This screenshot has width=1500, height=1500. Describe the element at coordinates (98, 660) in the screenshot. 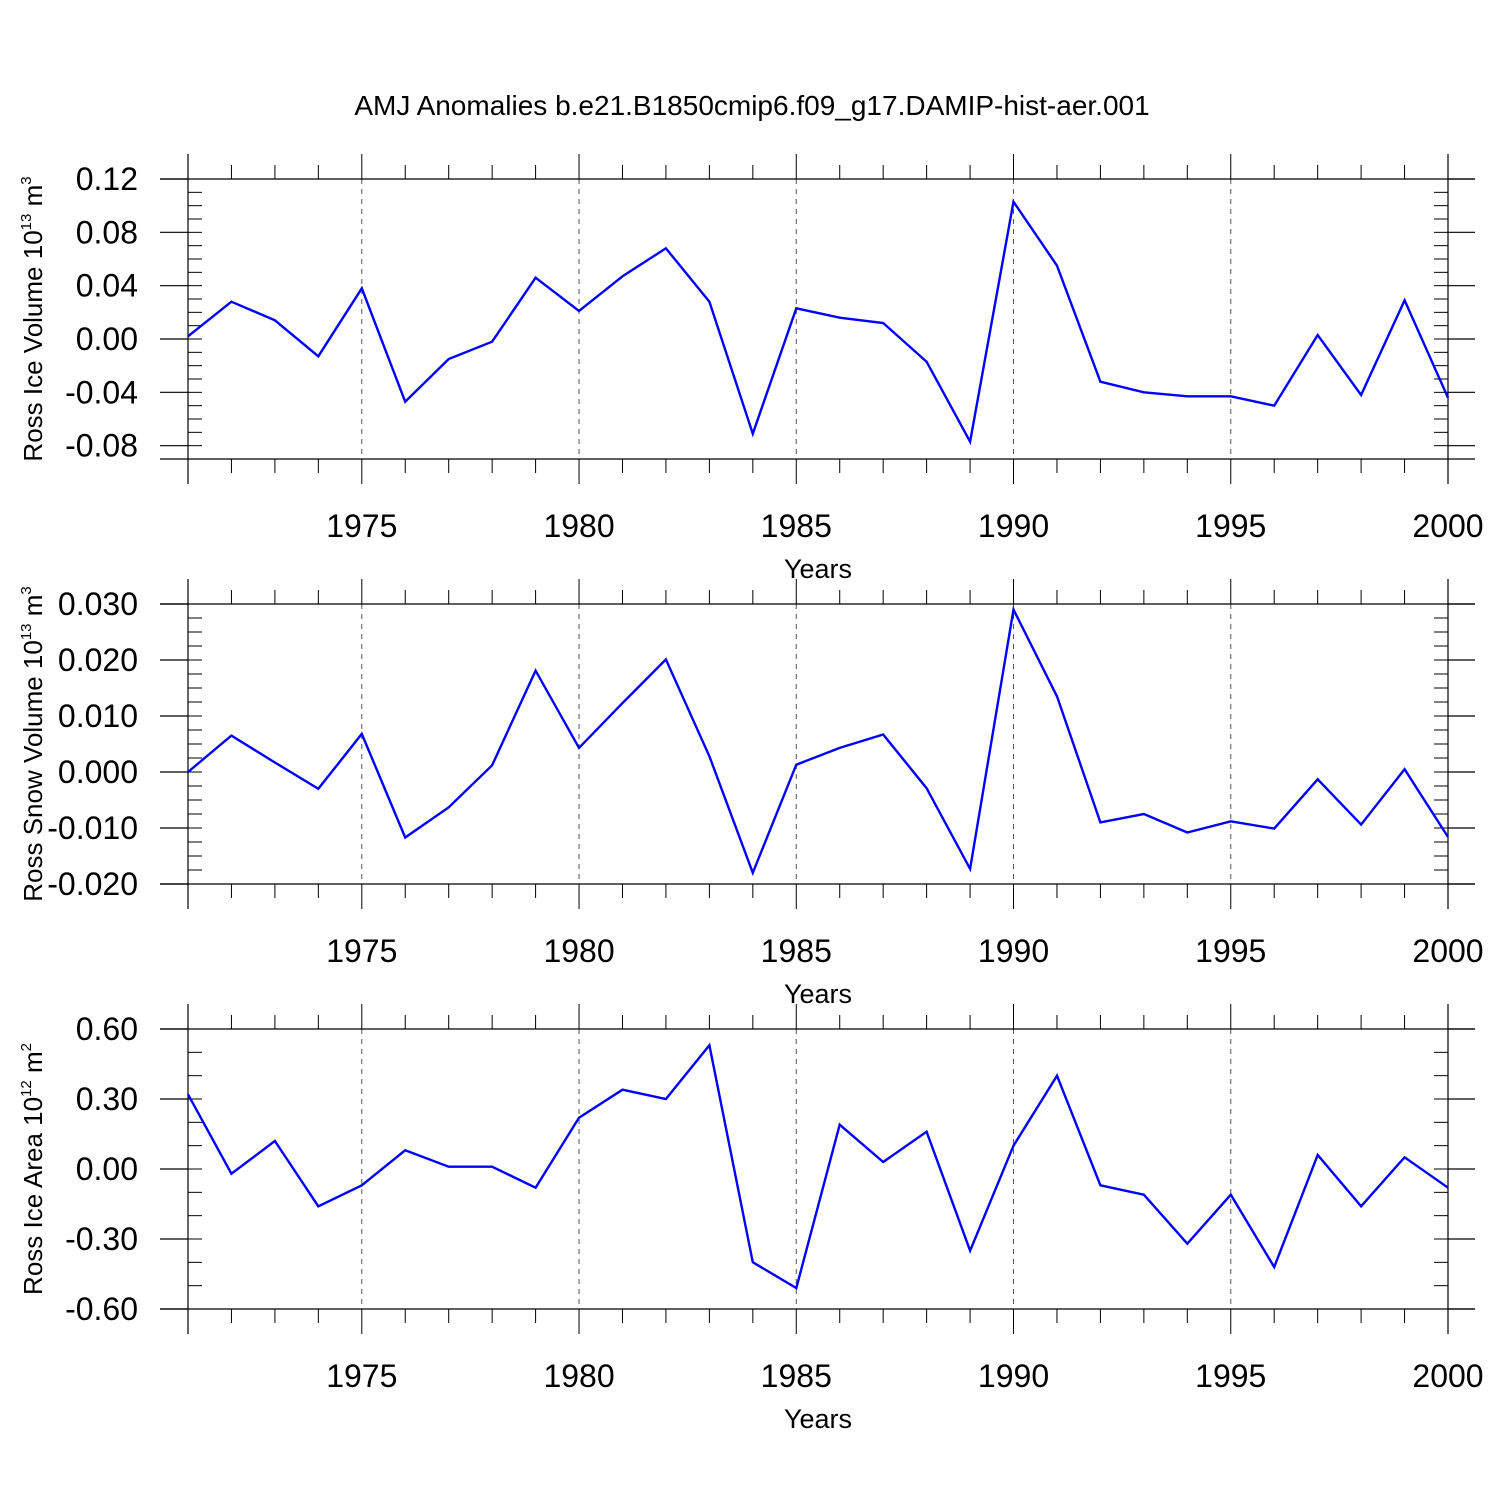

I see `y-tick-label: 0.020` at that location.